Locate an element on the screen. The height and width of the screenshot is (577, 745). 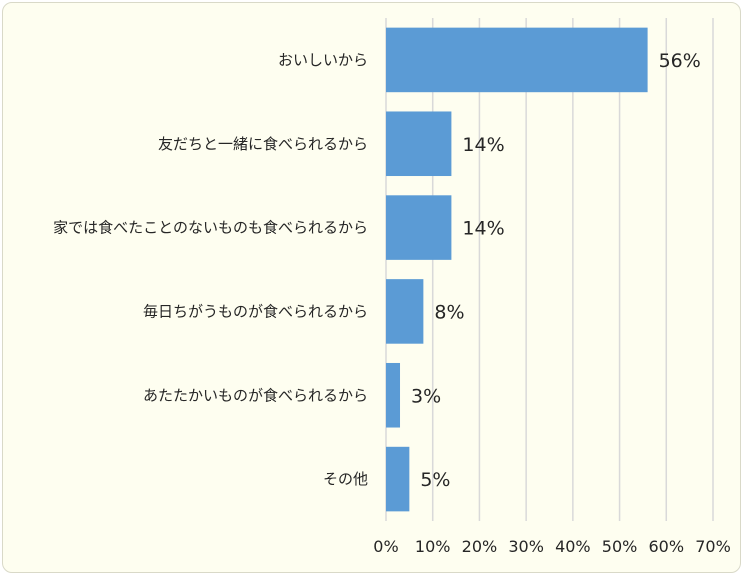
data-label: 56% is located at coordinates (680, 61).